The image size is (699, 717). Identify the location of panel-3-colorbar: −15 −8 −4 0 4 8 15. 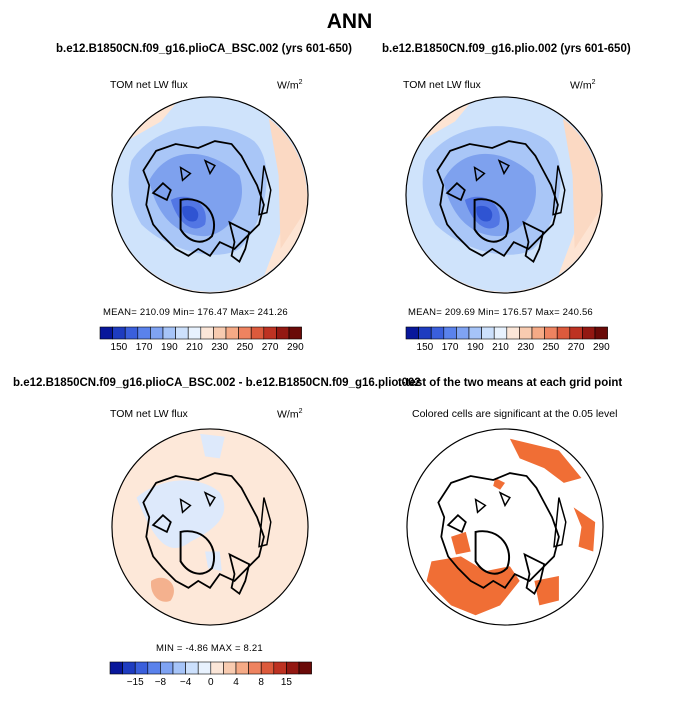
(210, 674).